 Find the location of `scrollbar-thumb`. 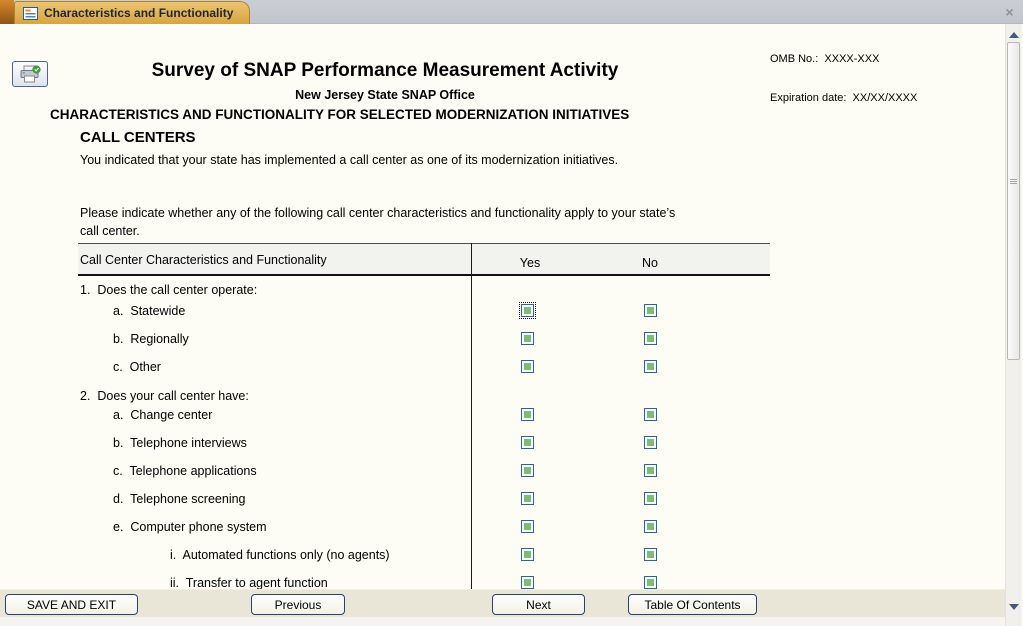

scrollbar-thumb is located at coordinates (1013, 201).